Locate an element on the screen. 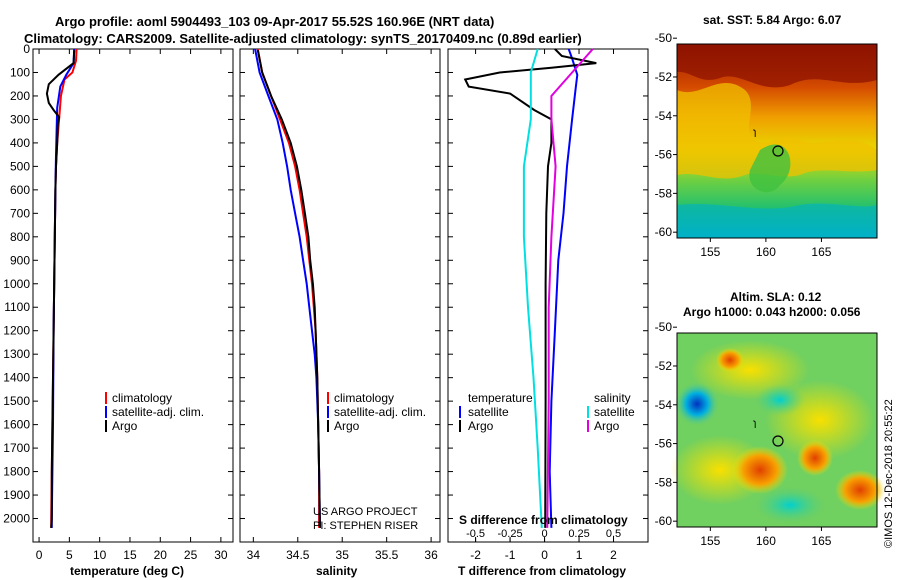  y-tick-label: 100 is located at coordinates (20, 72).